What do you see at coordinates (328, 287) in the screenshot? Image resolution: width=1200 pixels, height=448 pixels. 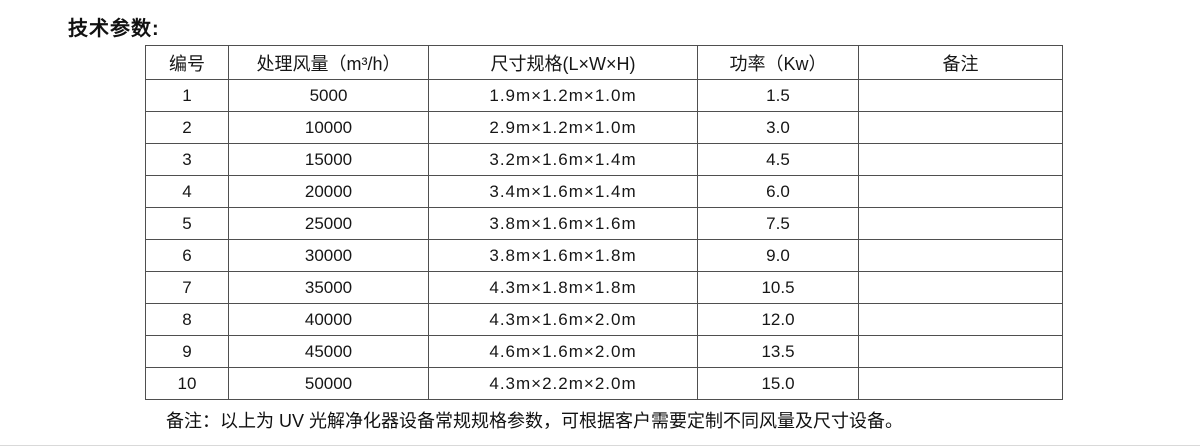 I see `cell-airflow: 35000` at bounding box center [328, 287].